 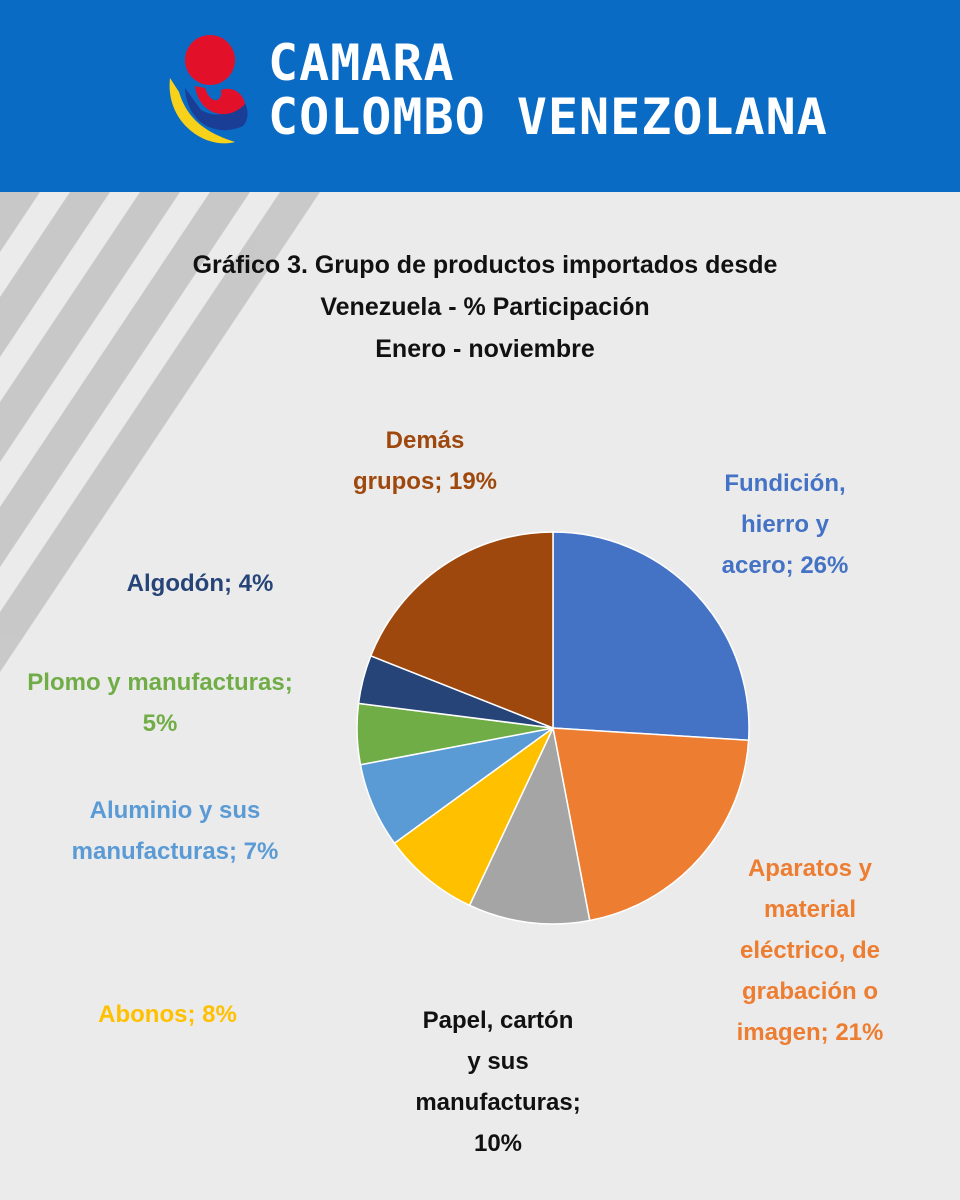 I want to click on data-label-line: Abonos; 8%, so click(x=167, y=1014).